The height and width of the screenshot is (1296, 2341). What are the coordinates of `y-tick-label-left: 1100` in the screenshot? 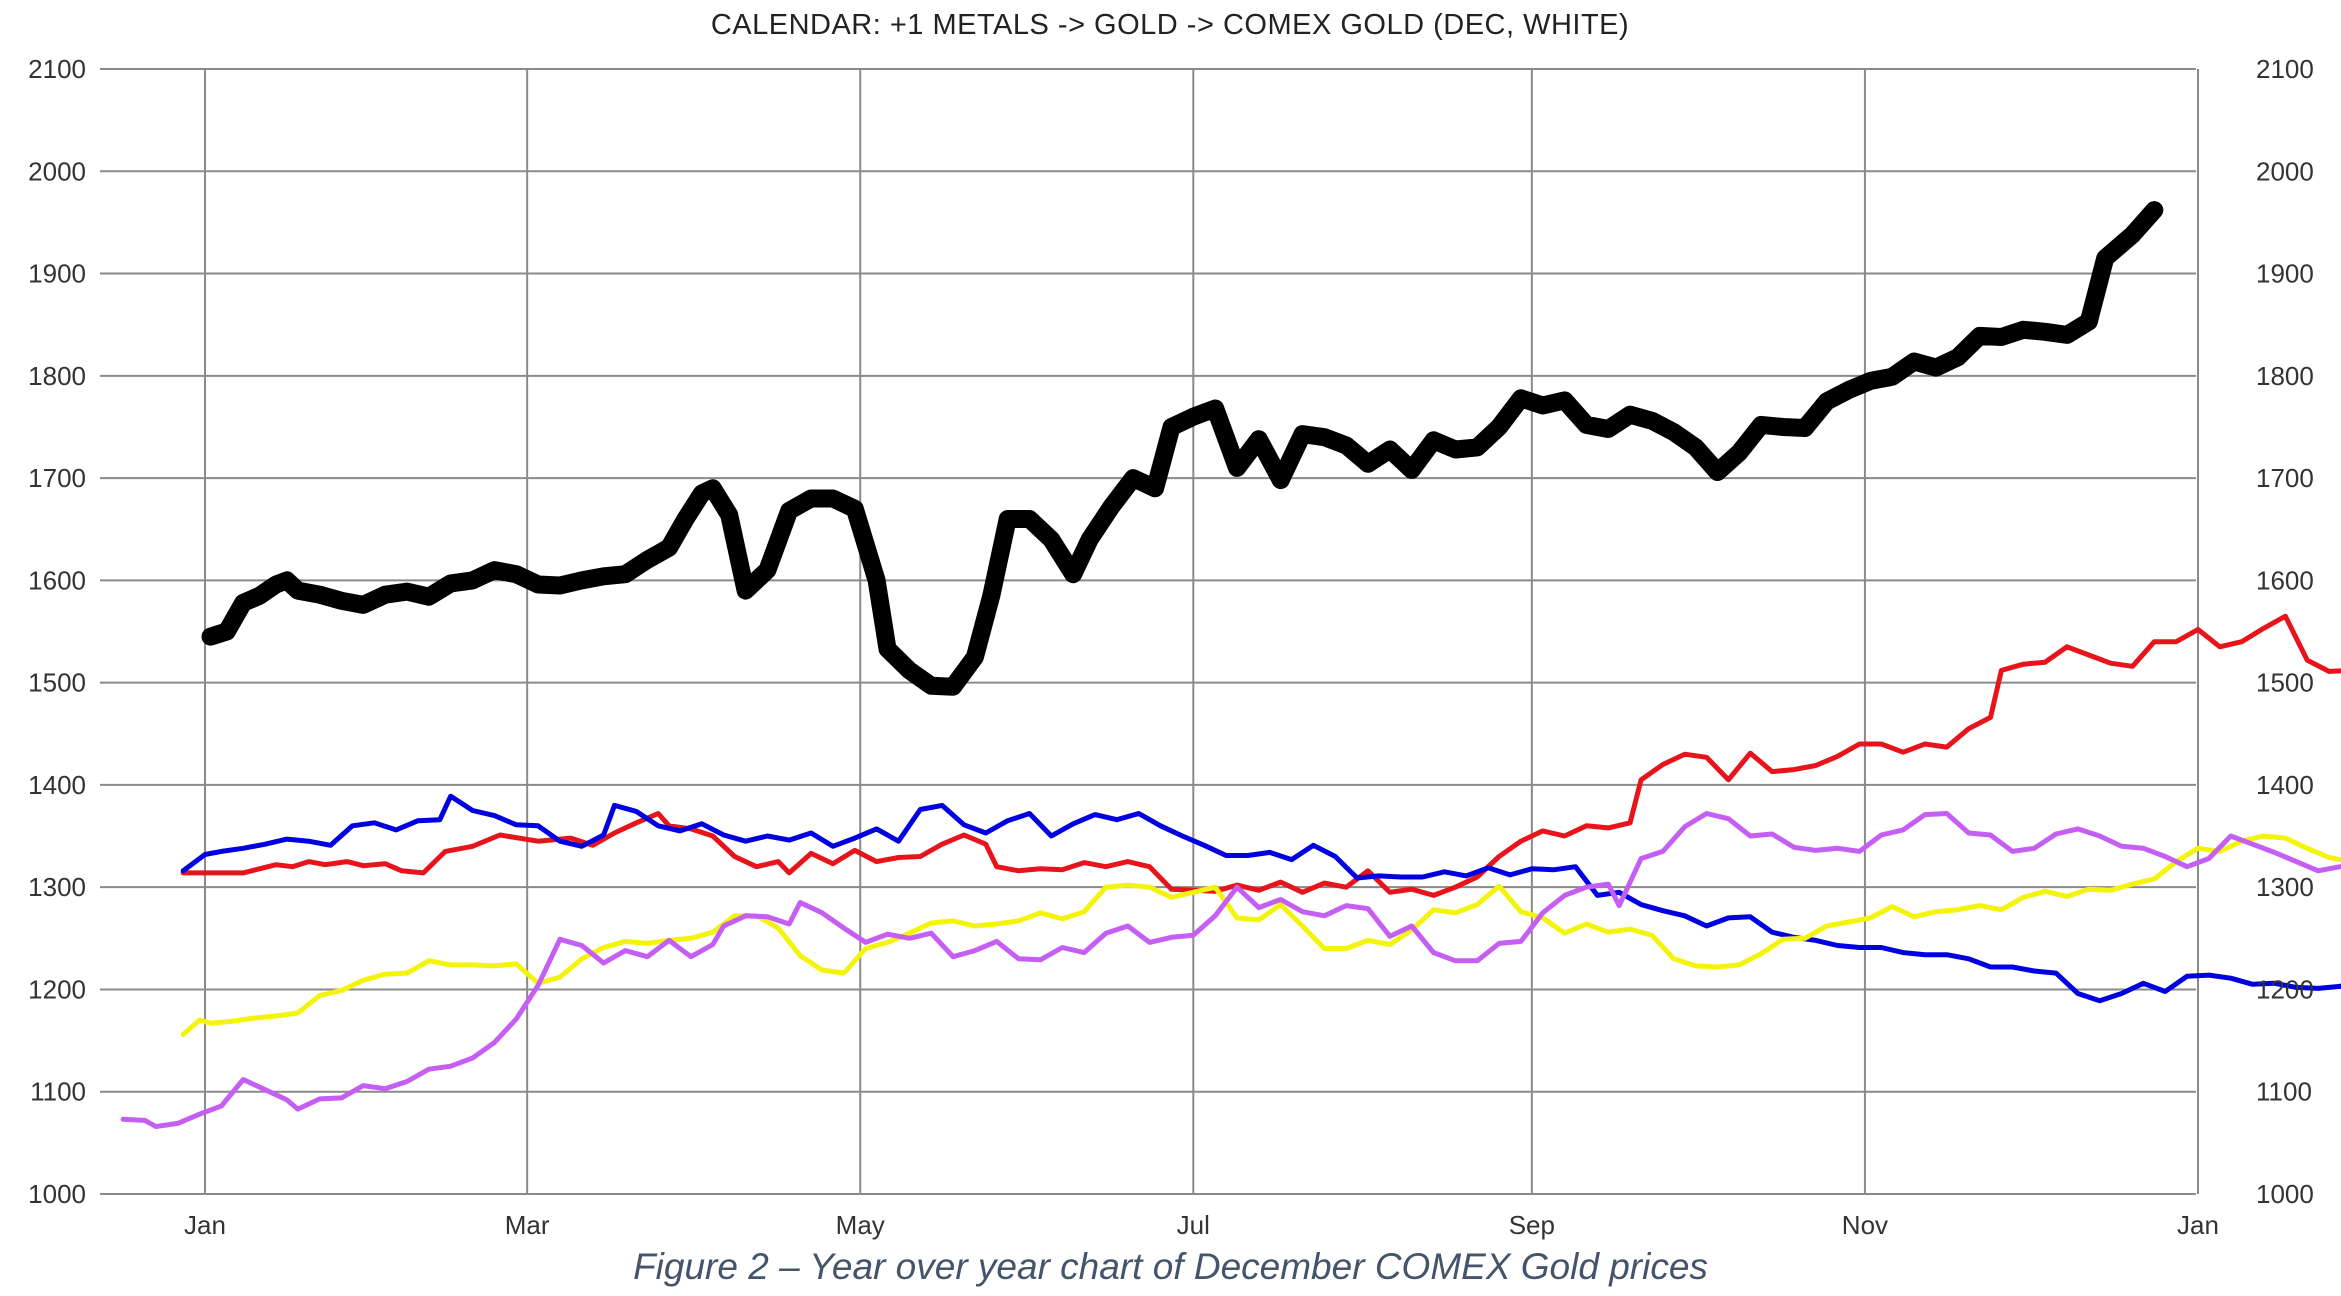 It's located at (58, 1092).